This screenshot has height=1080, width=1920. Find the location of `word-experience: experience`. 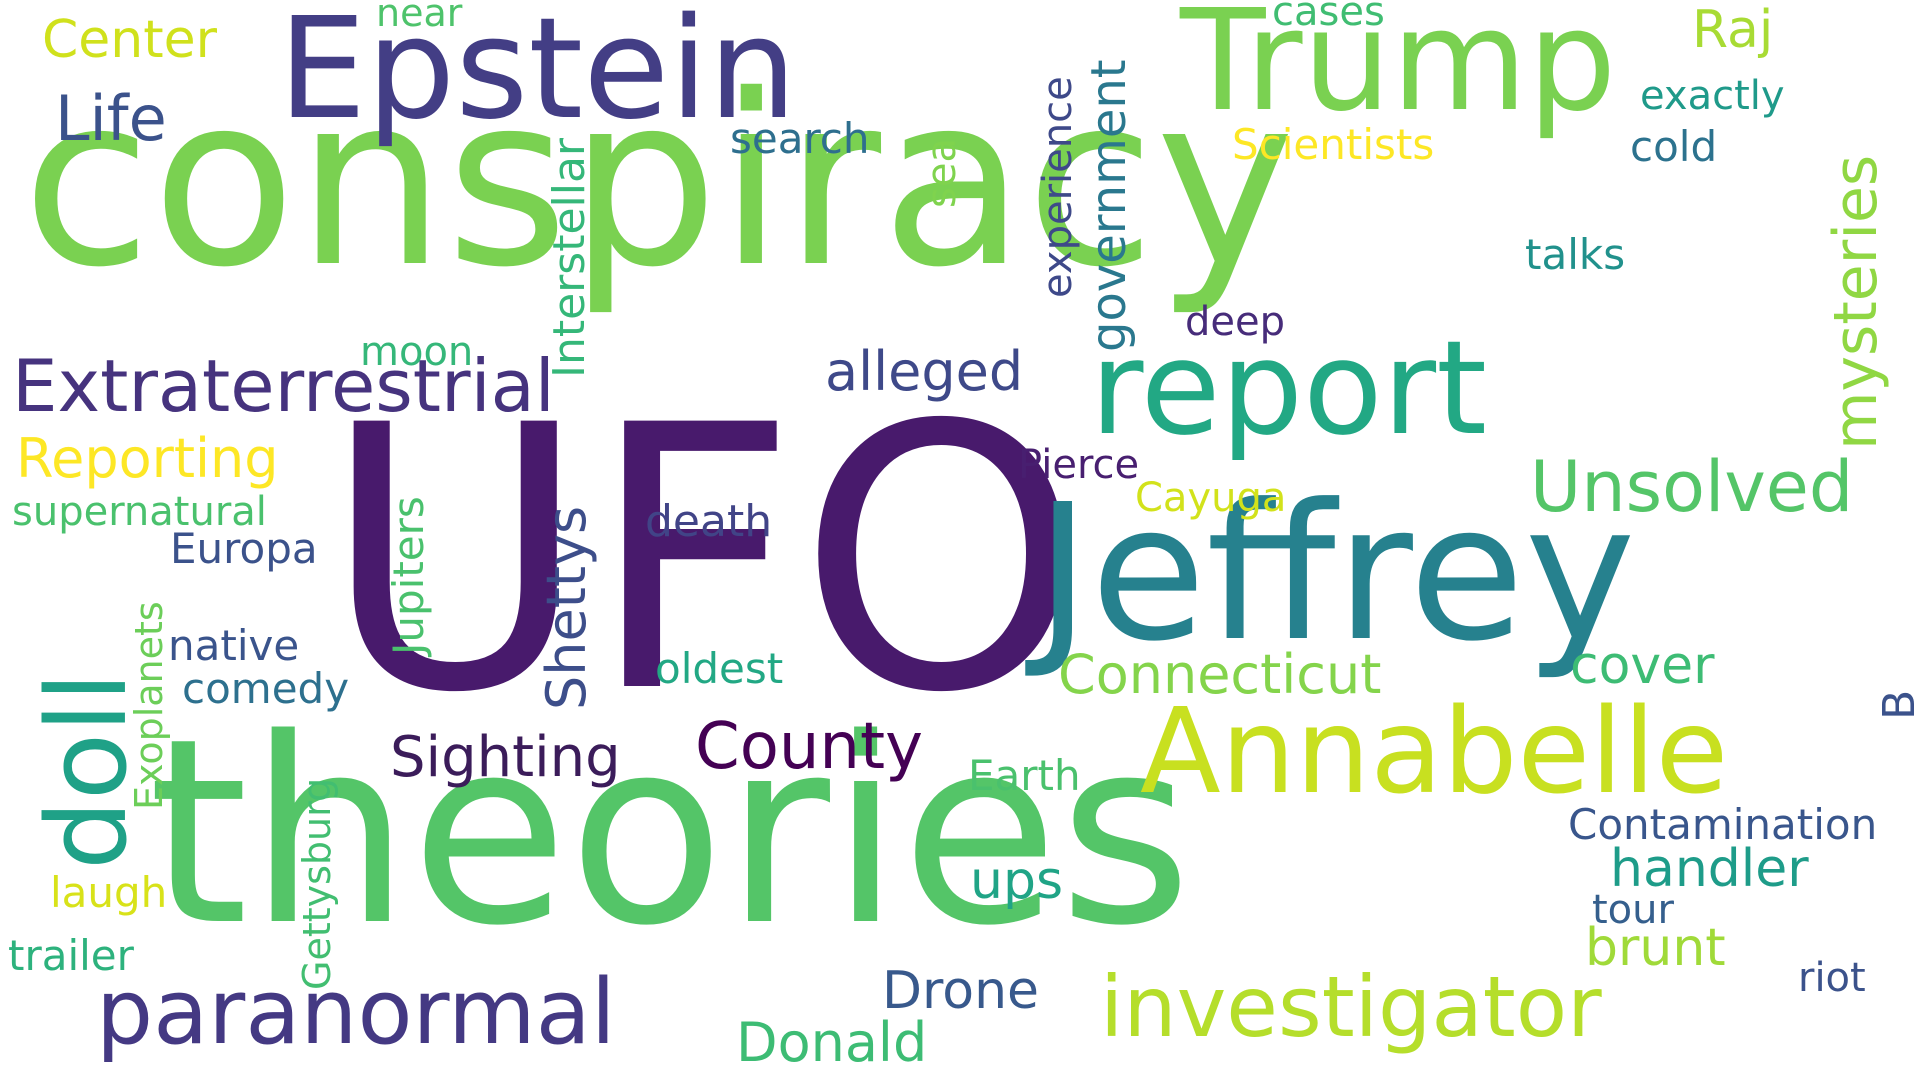

word-experience: experience is located at coordinates (1058, 187).